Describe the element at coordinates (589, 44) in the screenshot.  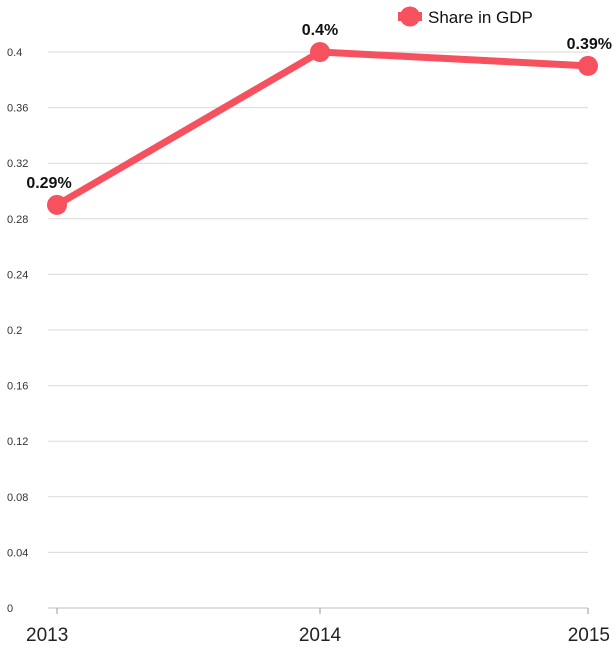
I see `data-label: 0.39%` at that location.